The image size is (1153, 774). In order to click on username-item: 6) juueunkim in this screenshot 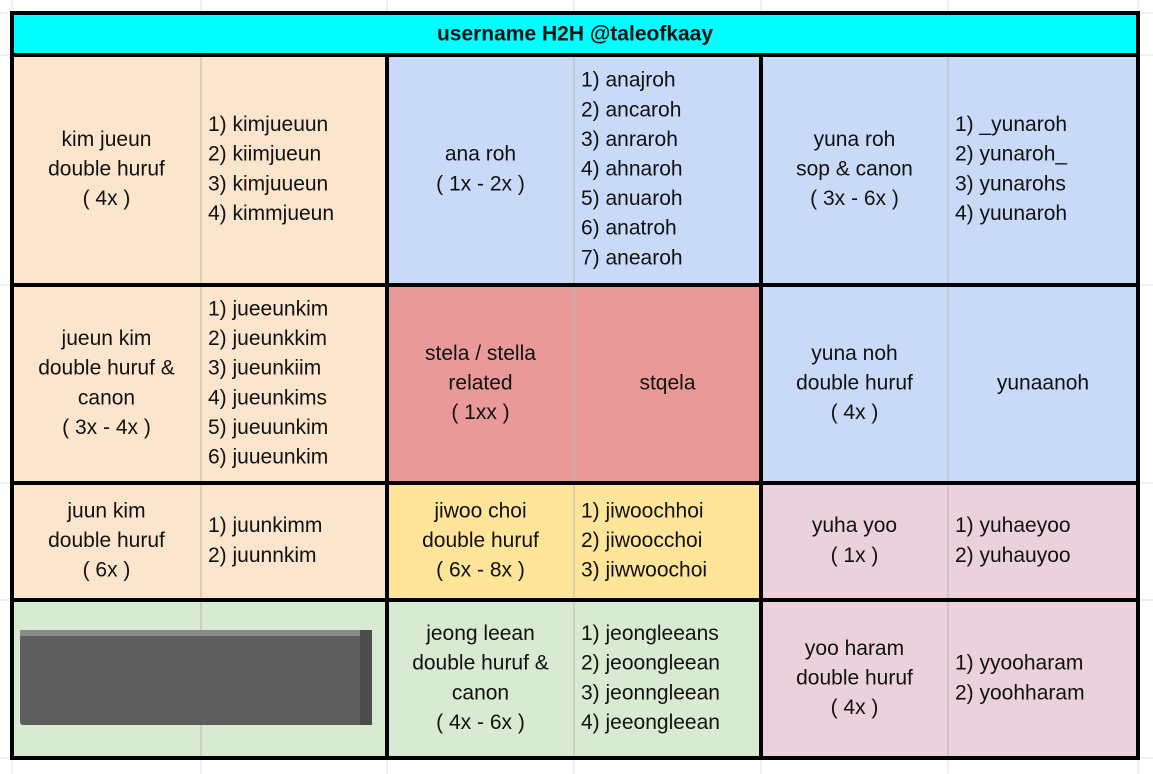, I will do `click(268, 457)`.